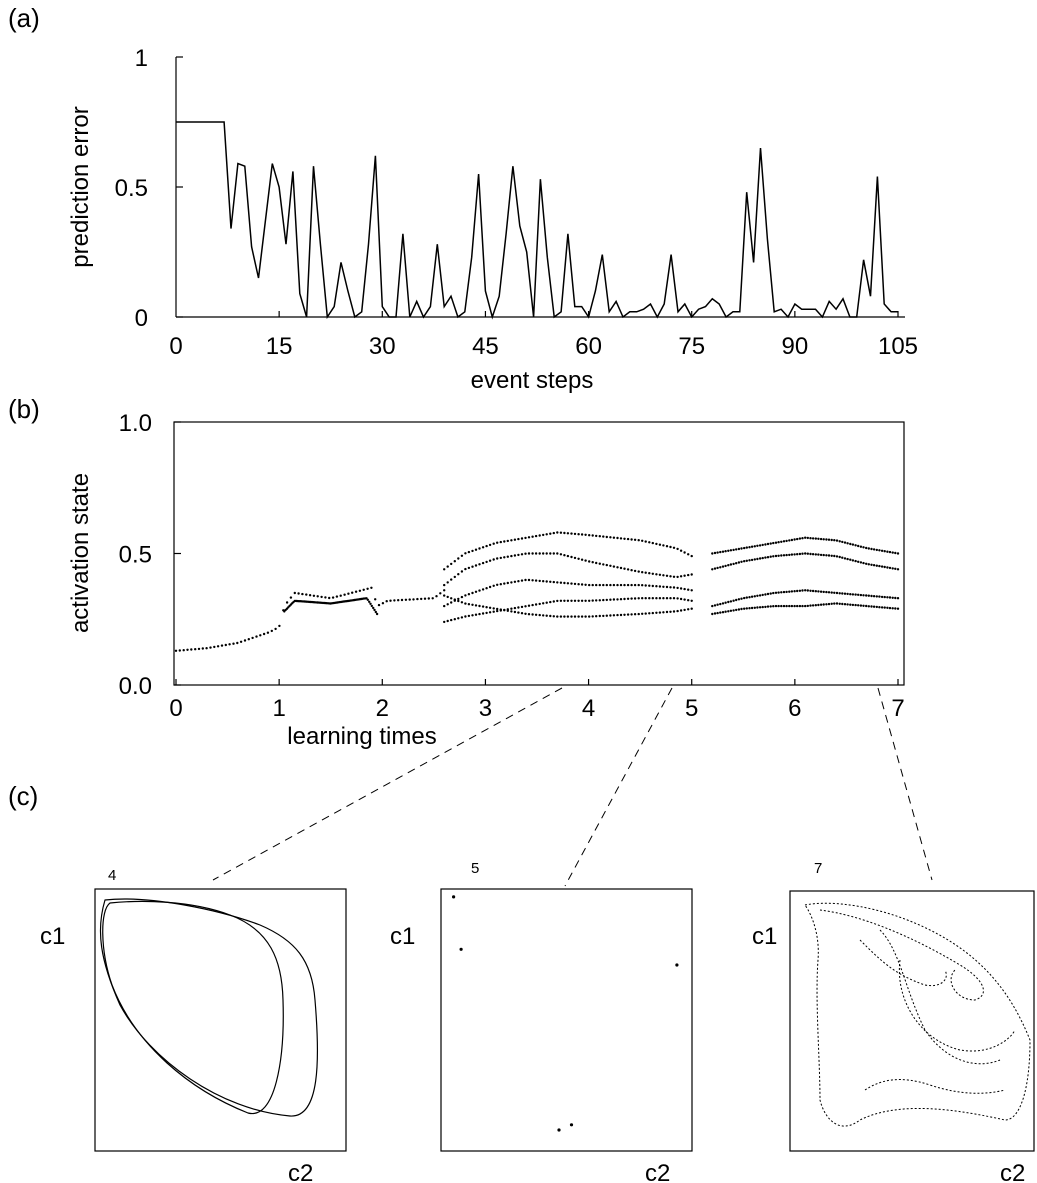 The height and width of the screenshot is (1183, 1037). Describe the element at coordinates (917, 1014) in the screenshot. I see `subplot-7-attractor` at that location.